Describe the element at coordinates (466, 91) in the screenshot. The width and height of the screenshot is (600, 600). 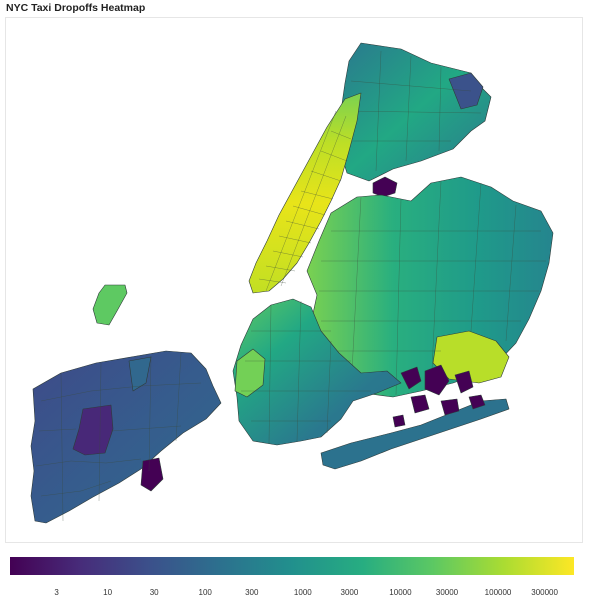
I see `region-bronx-east` at that location.